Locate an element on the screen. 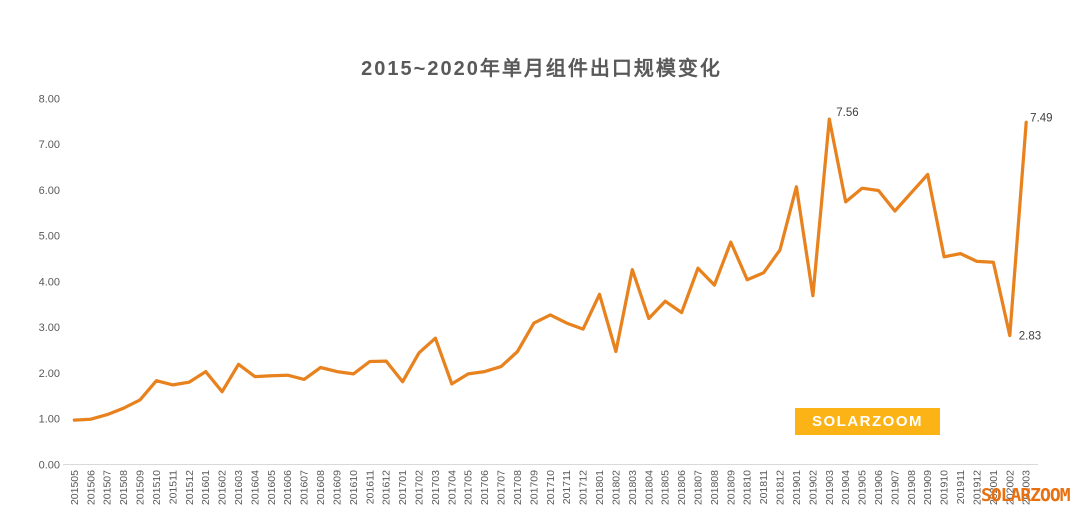  x-axis-tick-label: 201703 is located at coordinates (436, 487).